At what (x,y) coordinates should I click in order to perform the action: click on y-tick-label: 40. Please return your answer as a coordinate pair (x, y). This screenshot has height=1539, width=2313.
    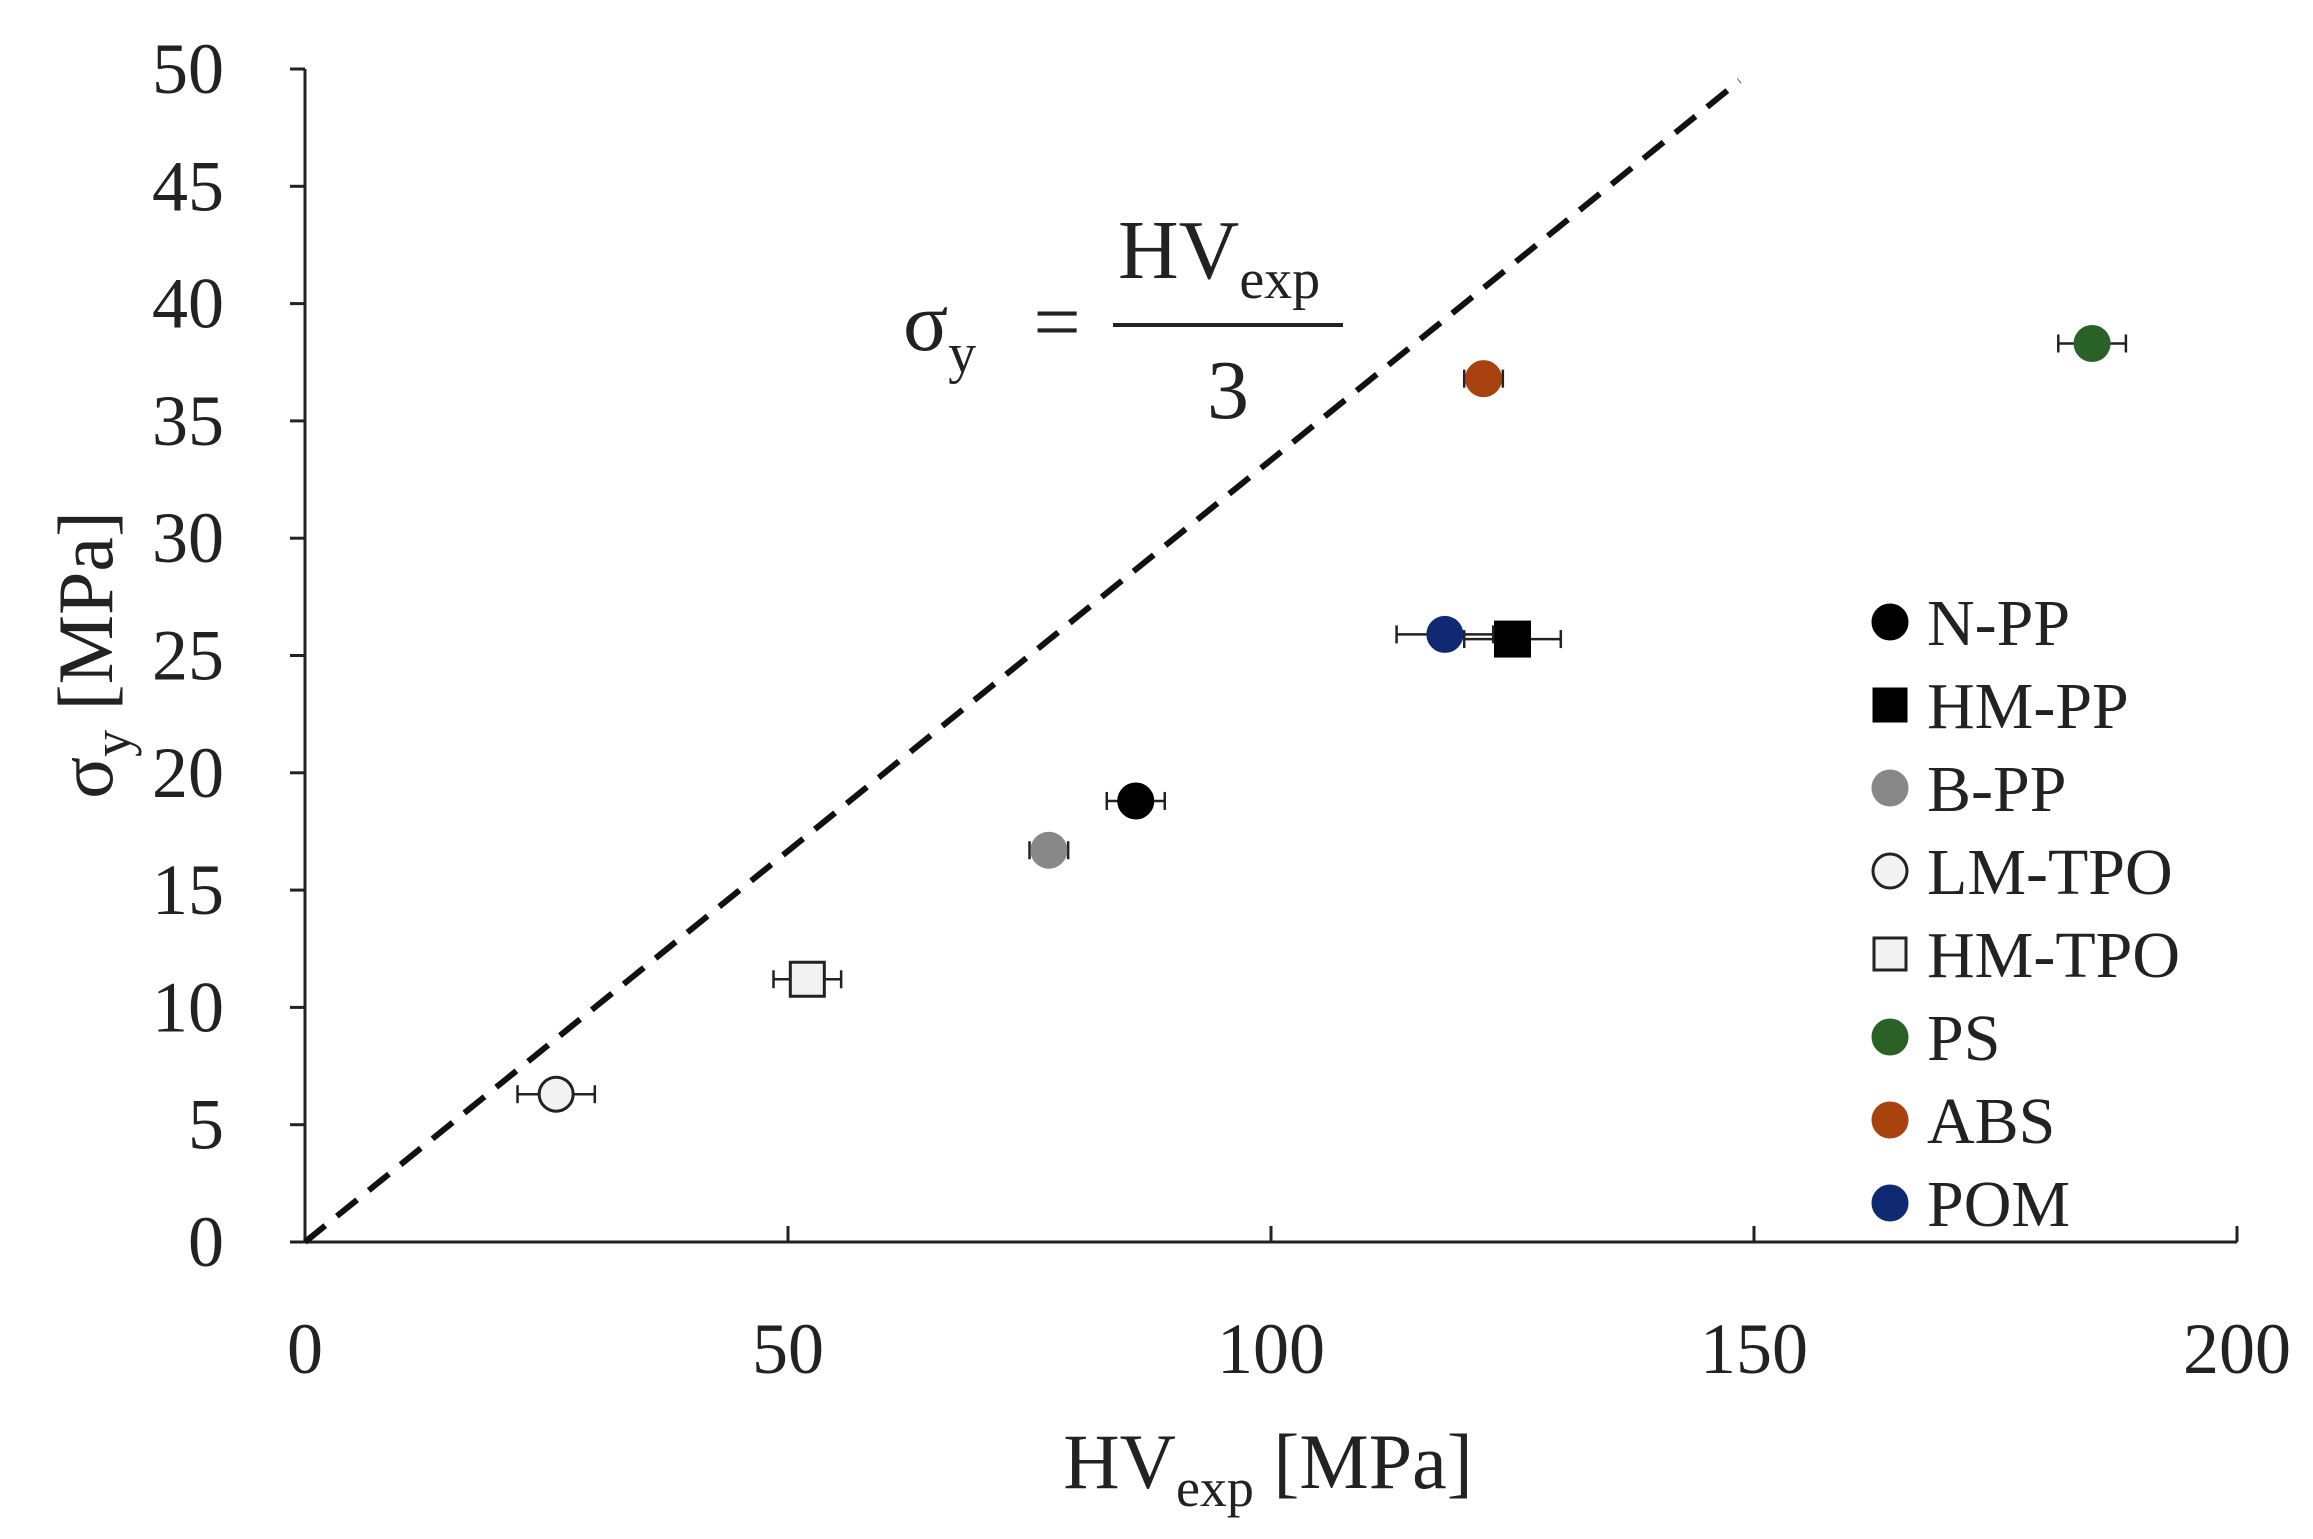
    Looking at the image, I should click on (188, 304).